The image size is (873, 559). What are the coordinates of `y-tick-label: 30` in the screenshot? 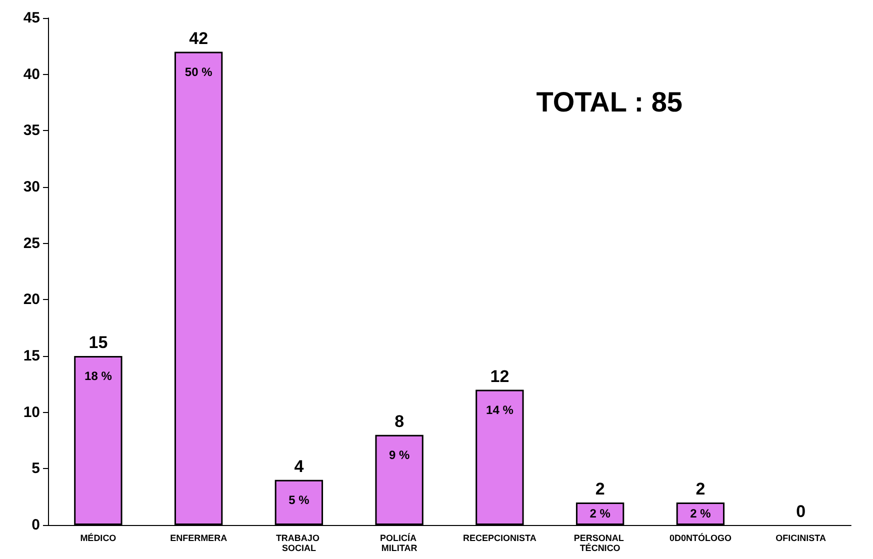 It's located at (31, 187).